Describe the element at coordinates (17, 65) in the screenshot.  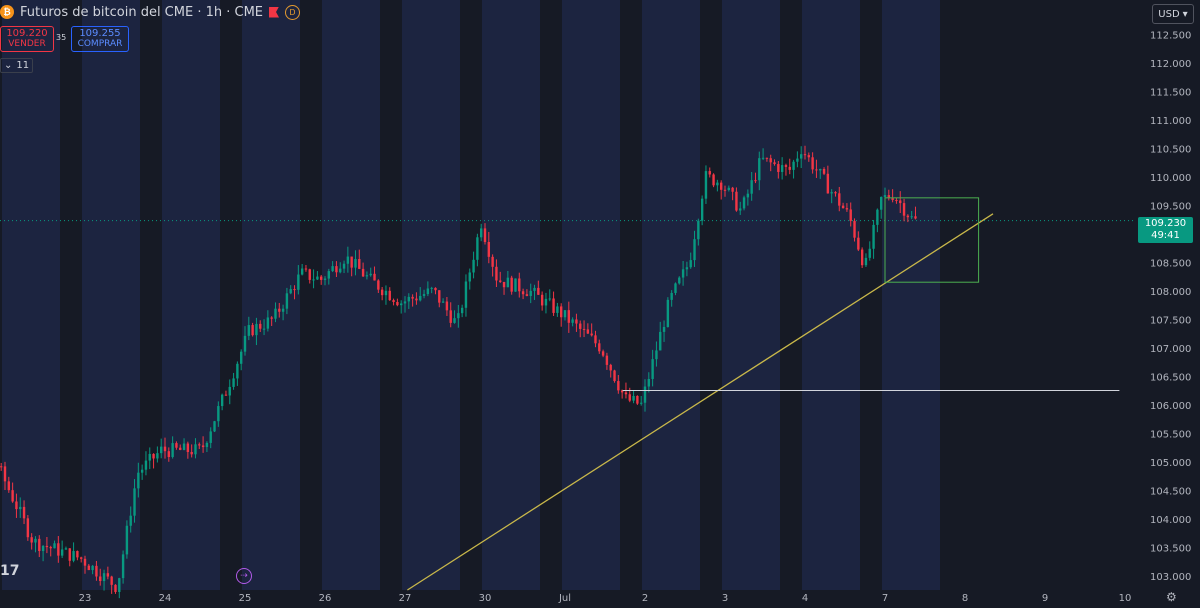
I see `indicators-toggle: ⌄ 11` at that location.